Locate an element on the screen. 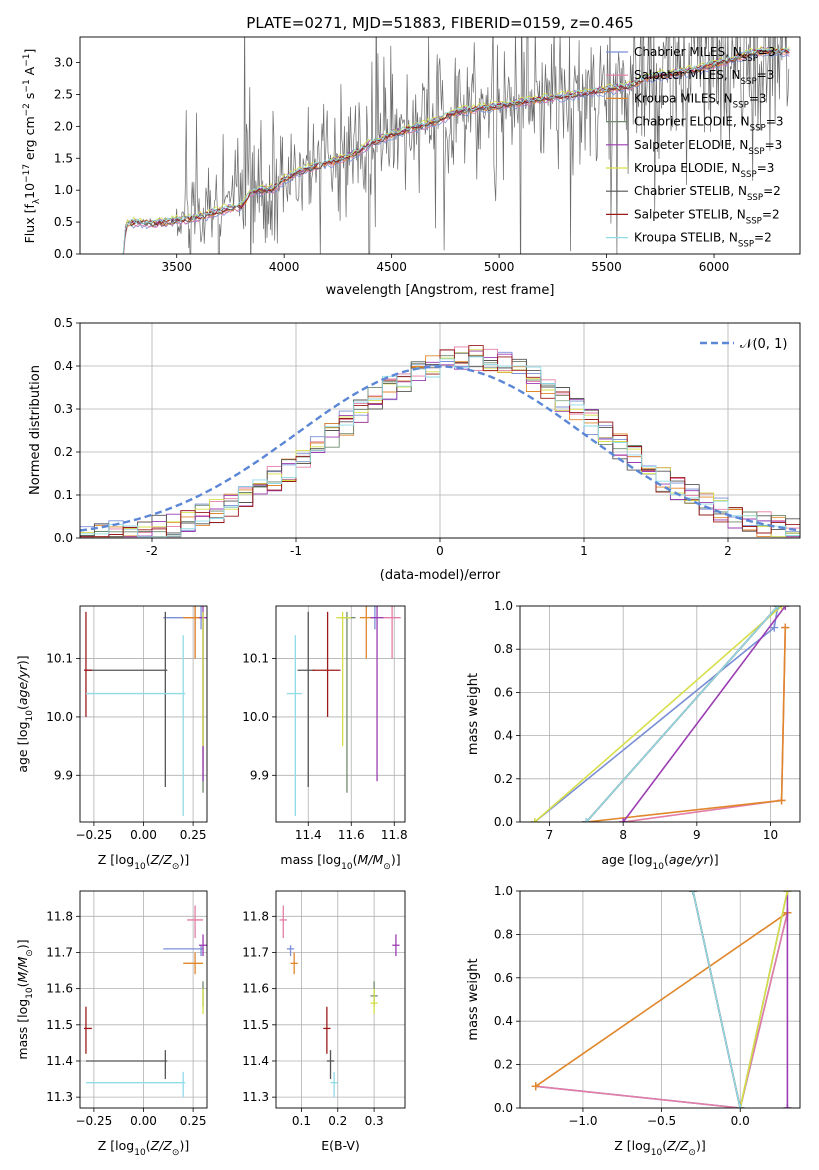 The height and width of the screenshot is (1170, 819). legend-entry: Chabrier STELIB, NSSP=2 is located at coordinates (707, 193).